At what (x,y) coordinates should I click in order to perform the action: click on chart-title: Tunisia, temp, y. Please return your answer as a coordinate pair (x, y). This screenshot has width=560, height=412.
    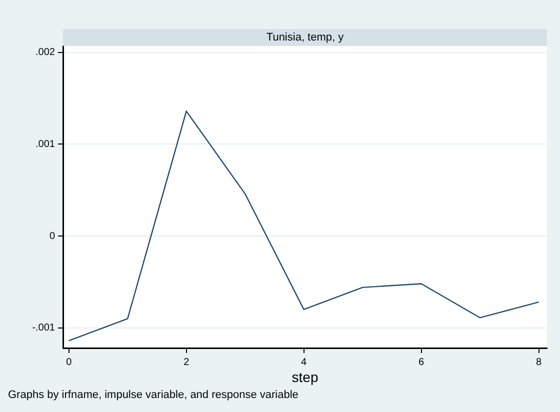
    Looking at the image, I should click on (305, 38).